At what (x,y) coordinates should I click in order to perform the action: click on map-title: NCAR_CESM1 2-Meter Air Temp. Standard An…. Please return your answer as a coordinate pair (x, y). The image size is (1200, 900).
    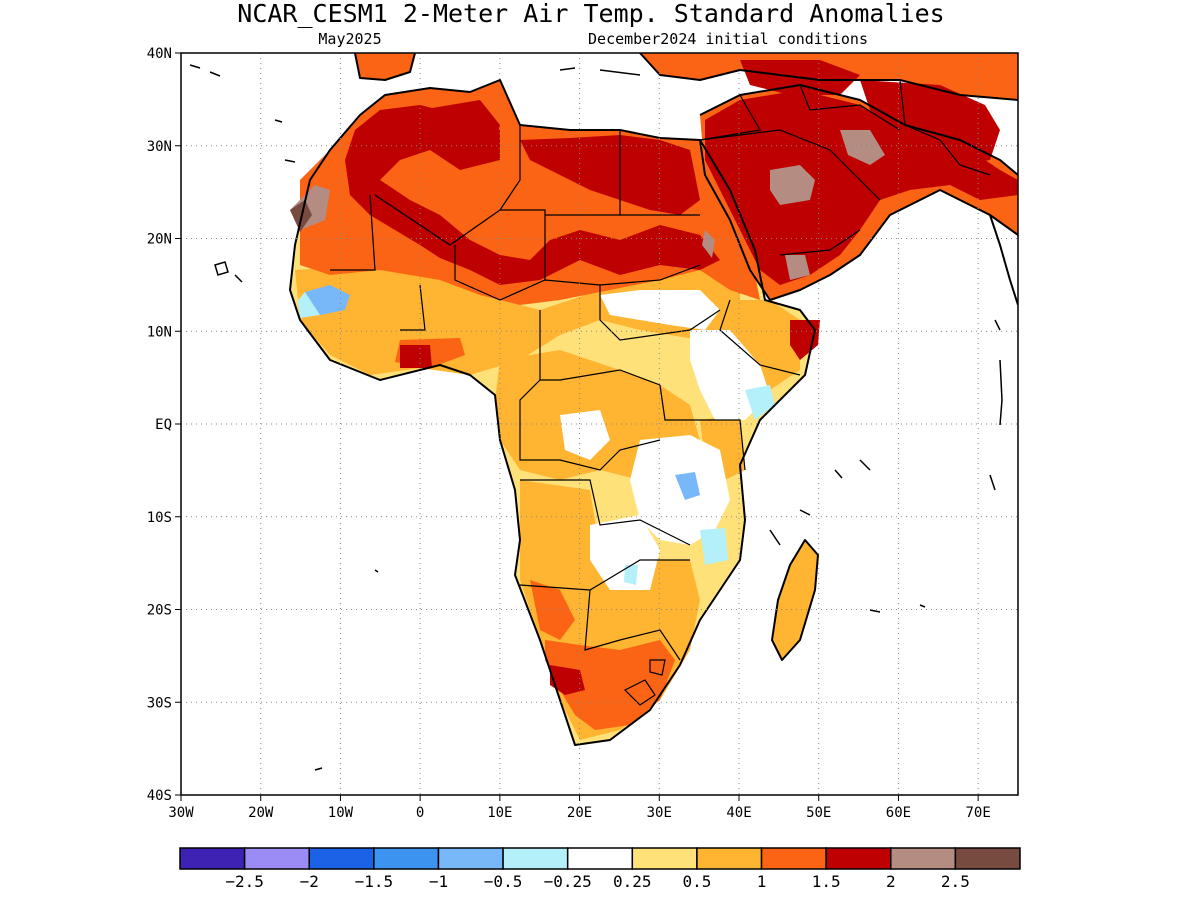
    Looking at the image, I should click on (590, 14).